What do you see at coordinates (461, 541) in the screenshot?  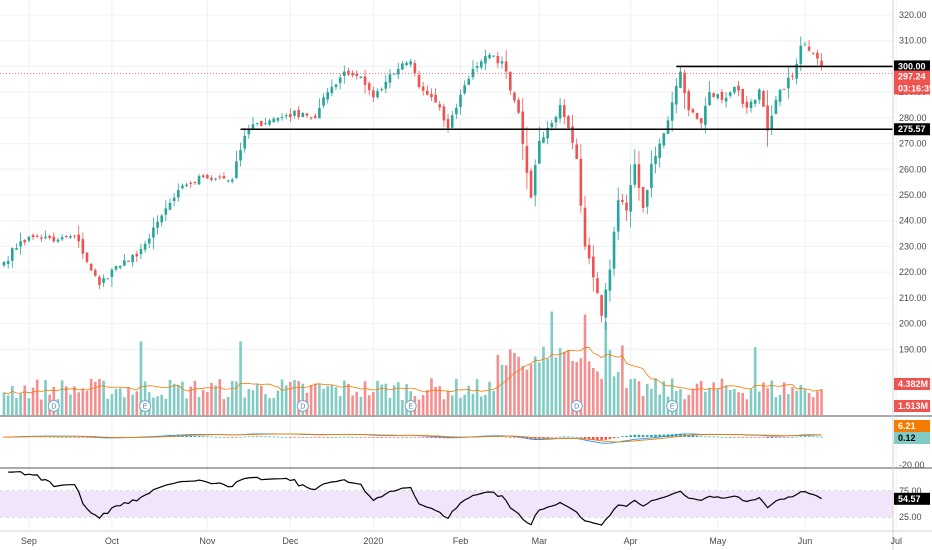 I see `time-axis: Sep Oct Nov Dec 2020 Feb Mar Apr May Jun Jul` at bounding box center [461, 541].